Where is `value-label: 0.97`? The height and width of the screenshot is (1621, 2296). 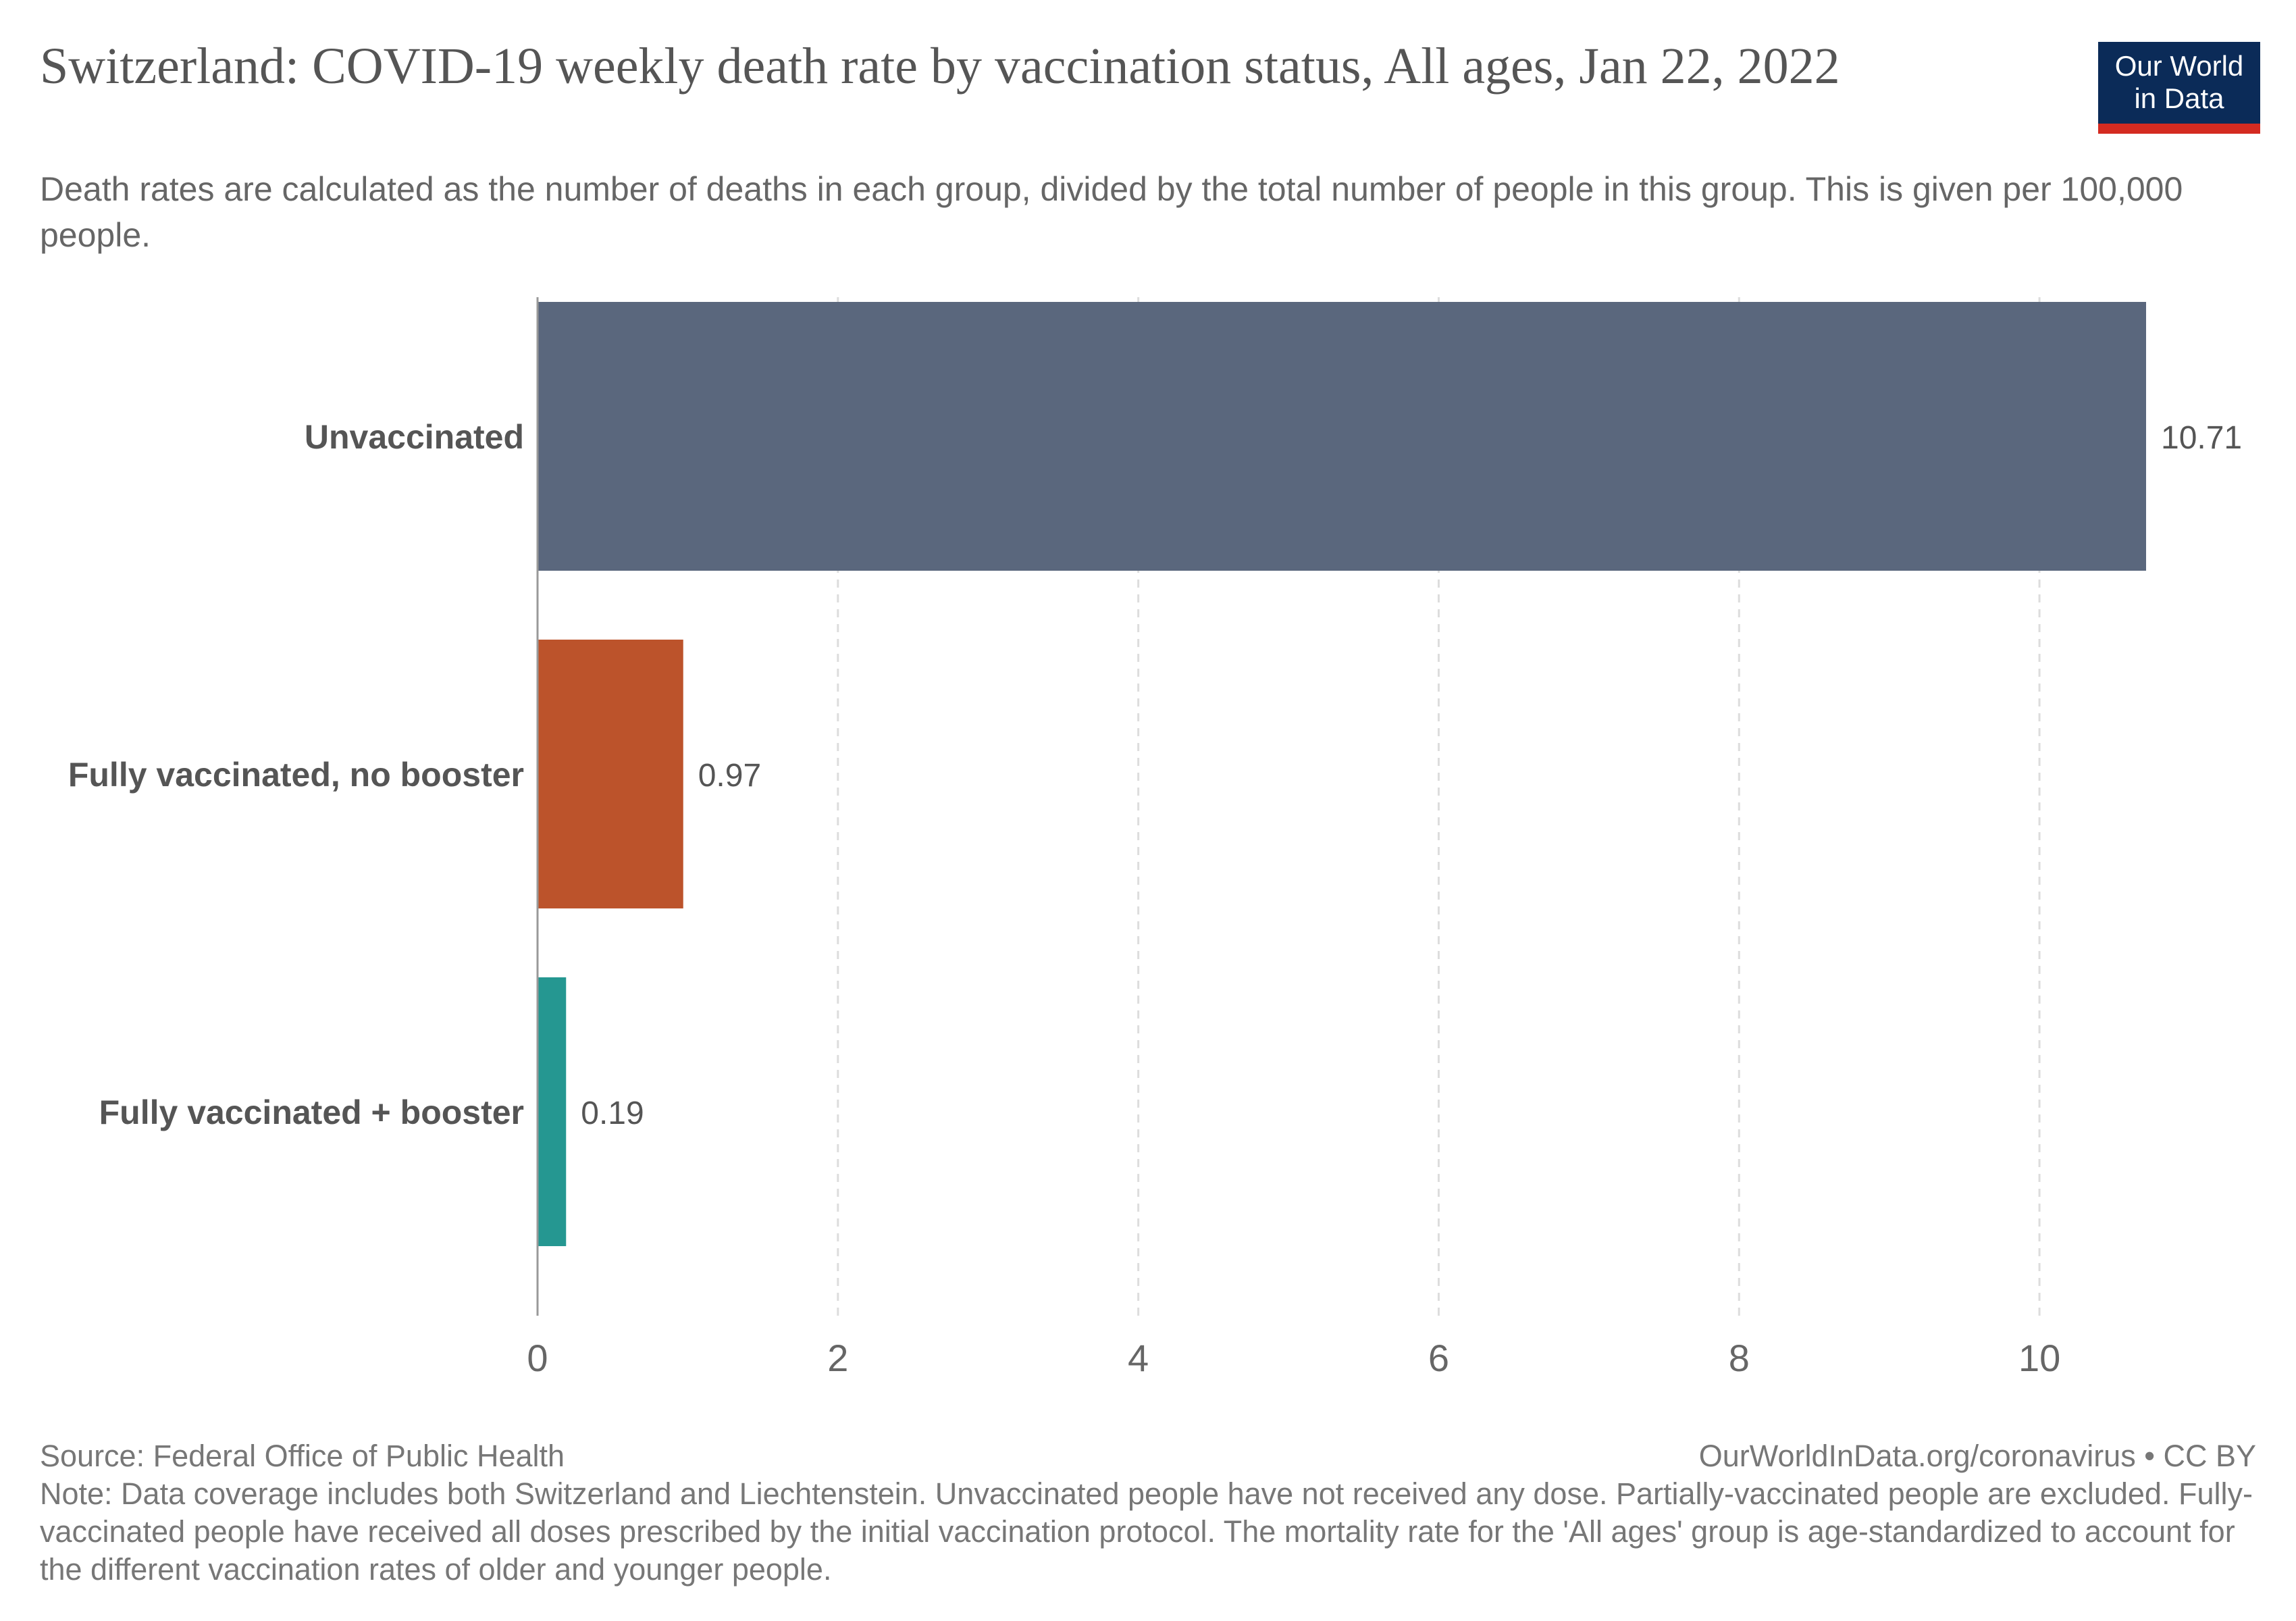 value-label: 0.97 is located at coordinates (729, 776).